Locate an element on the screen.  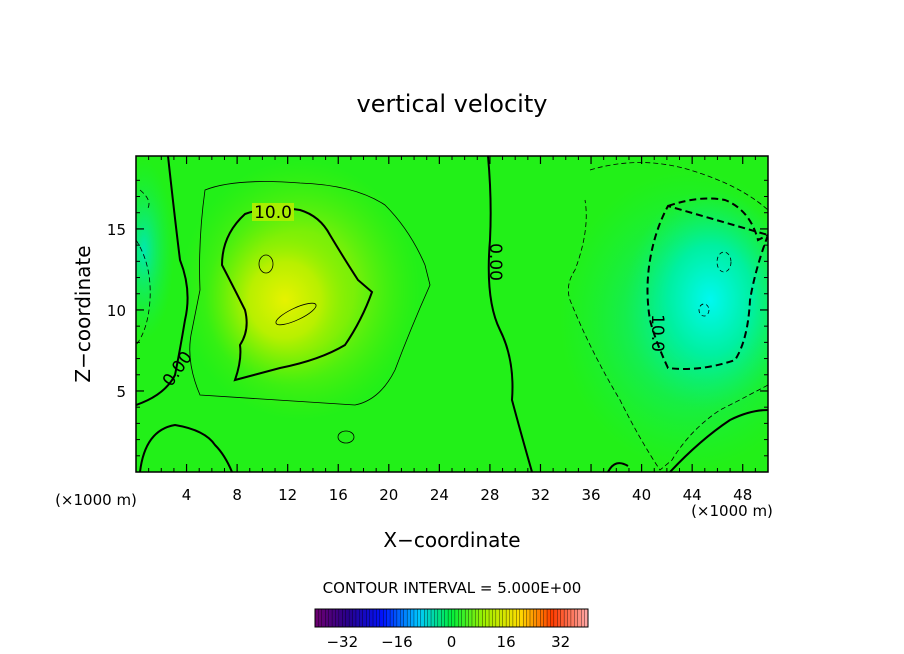
contour-10-positive is located at coordinates (297, 294).